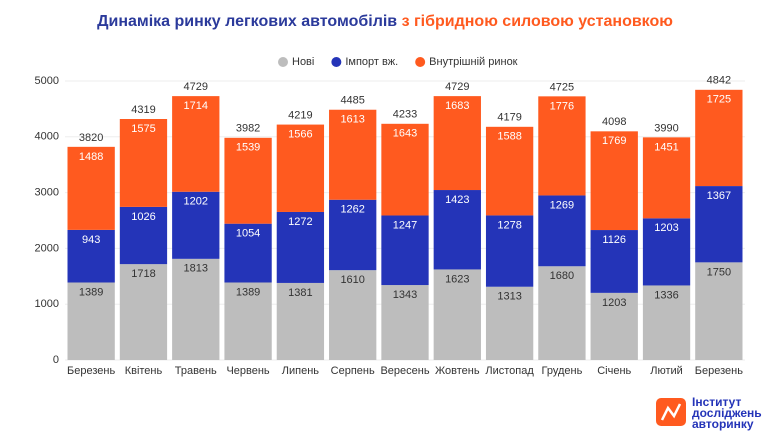 The width and height of the screenshot is (770, 431). Describe the element at coordinates (405, 295) in the screenshot. I see `value-label: 1343` at that location.